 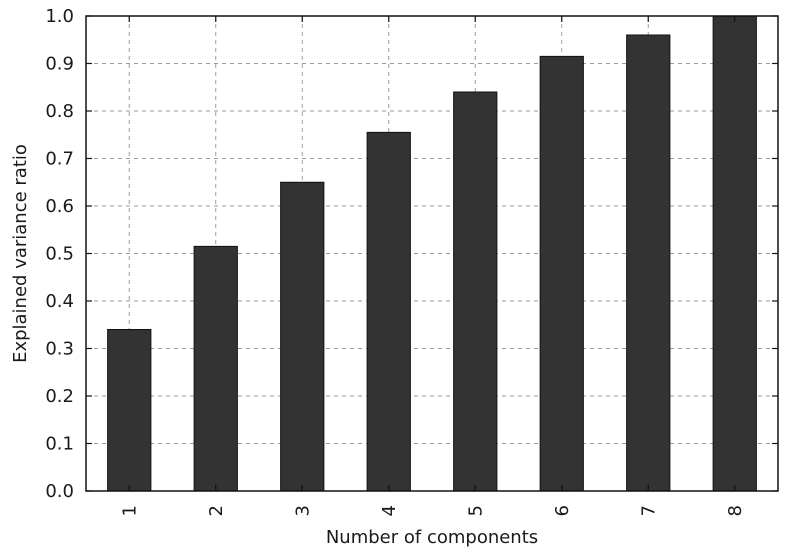 I want to click on x-tick-label: 6, so click(x=562, y=510).